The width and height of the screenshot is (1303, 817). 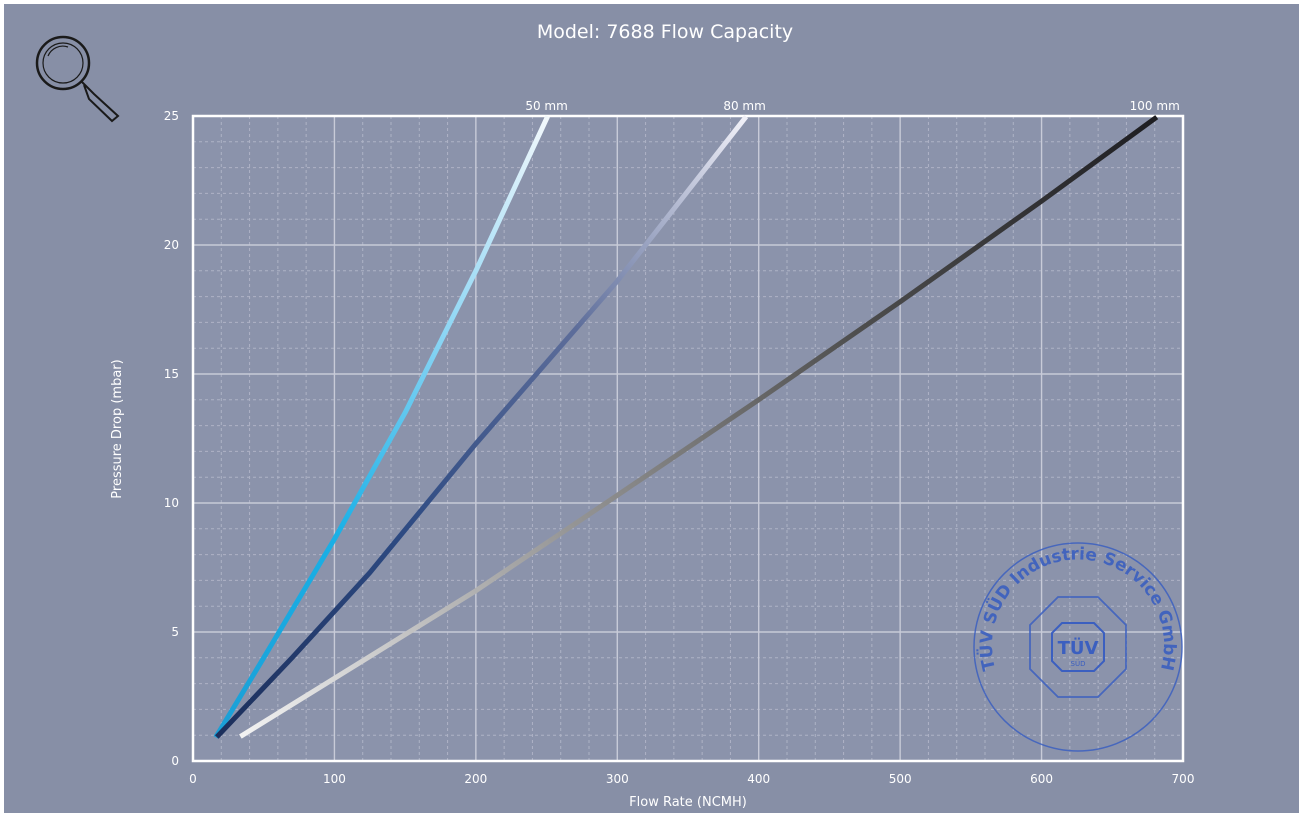 I want to click on x-tick-label: 0, so click(x=193, y=779).